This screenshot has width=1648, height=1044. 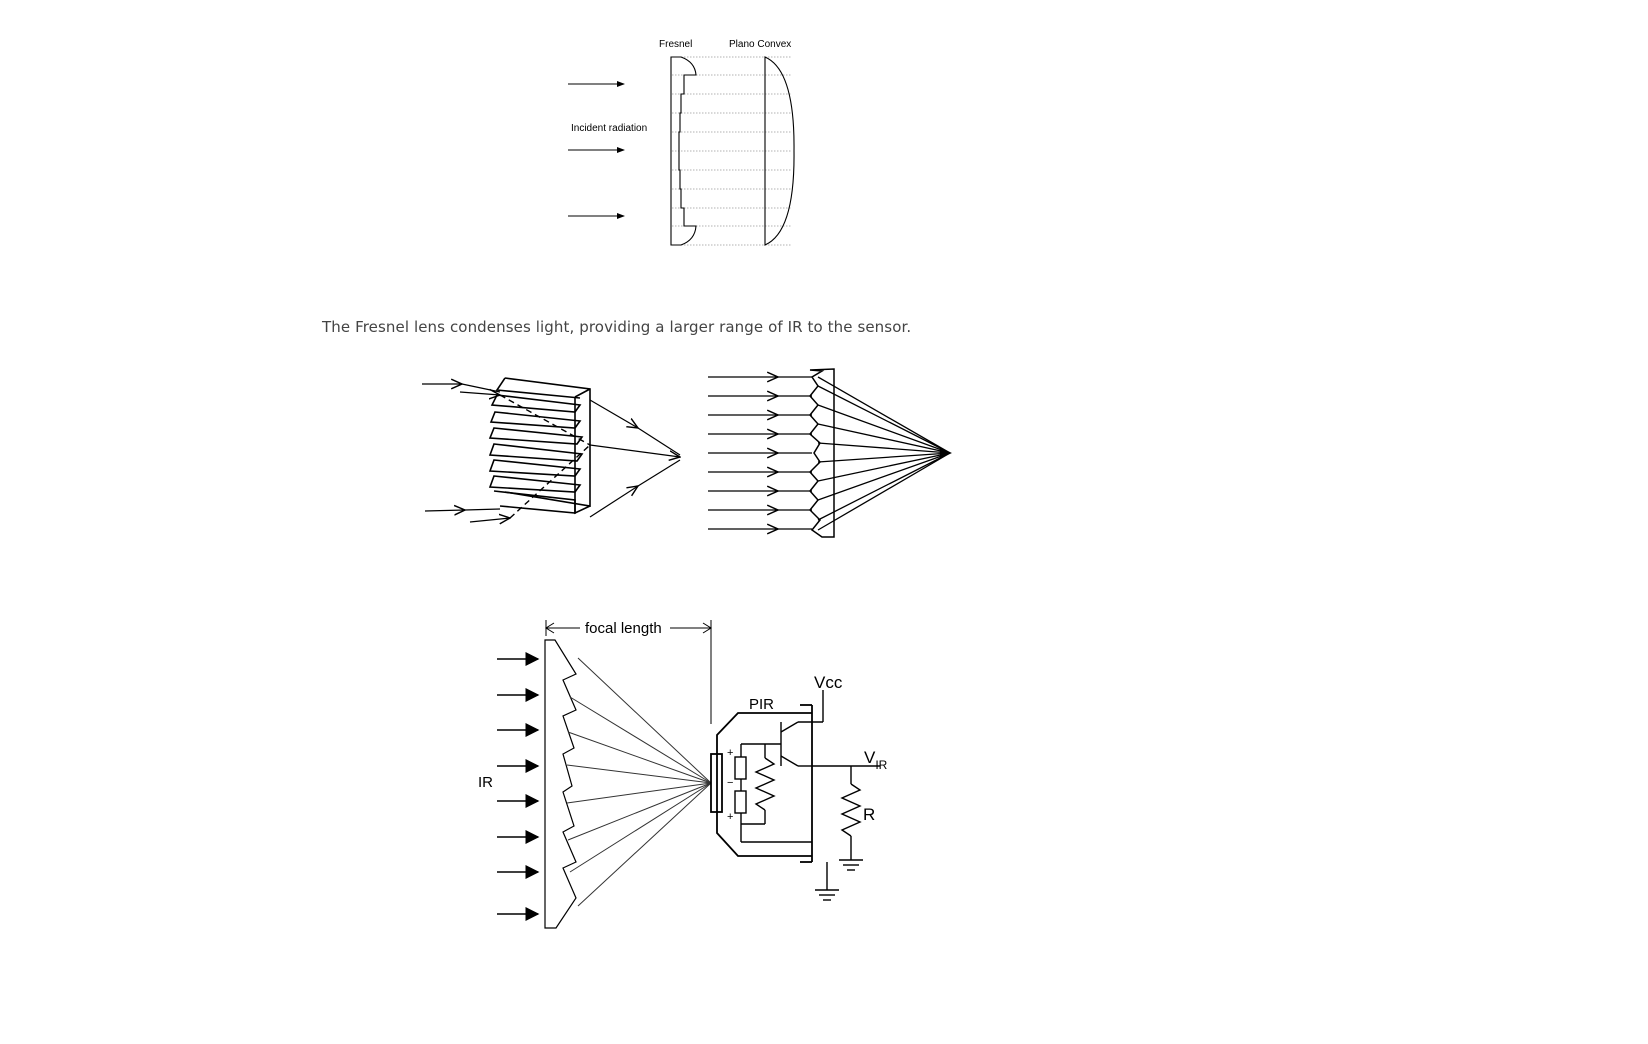 I want to click on fresnel-lens-shape, so click(x=683, y=151).